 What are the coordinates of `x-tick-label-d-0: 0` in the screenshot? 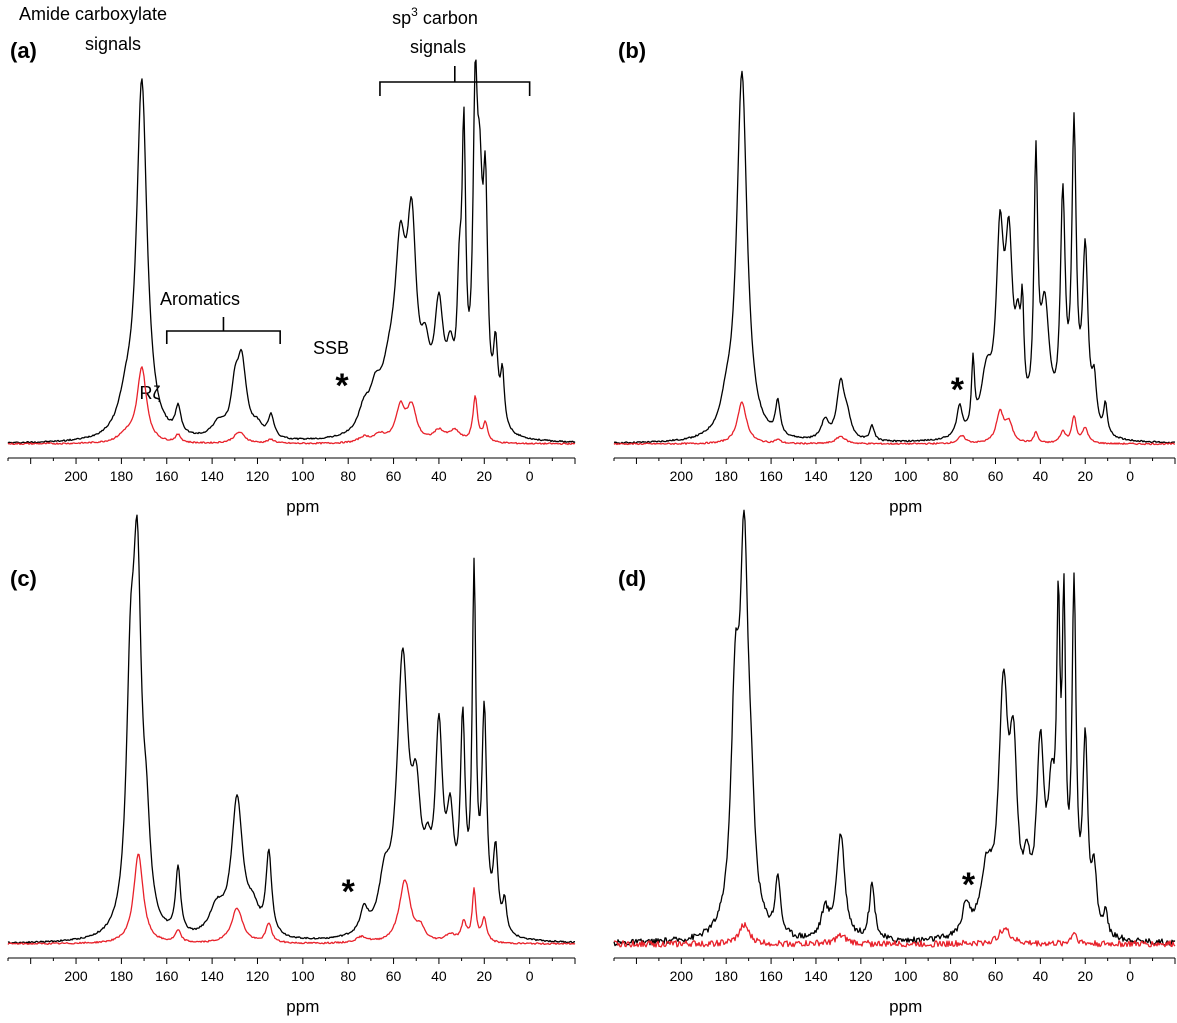 It's located at (1130, 976).